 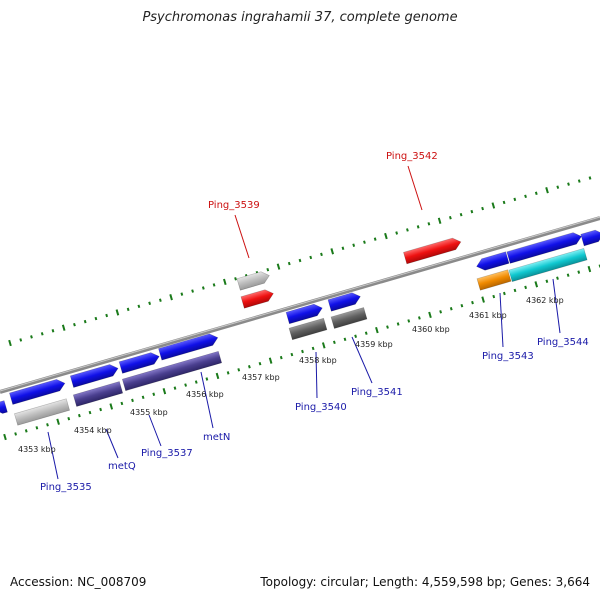 I want to click on gene-label-ping-3544: Ping_3544, so click(x=563, y=342).